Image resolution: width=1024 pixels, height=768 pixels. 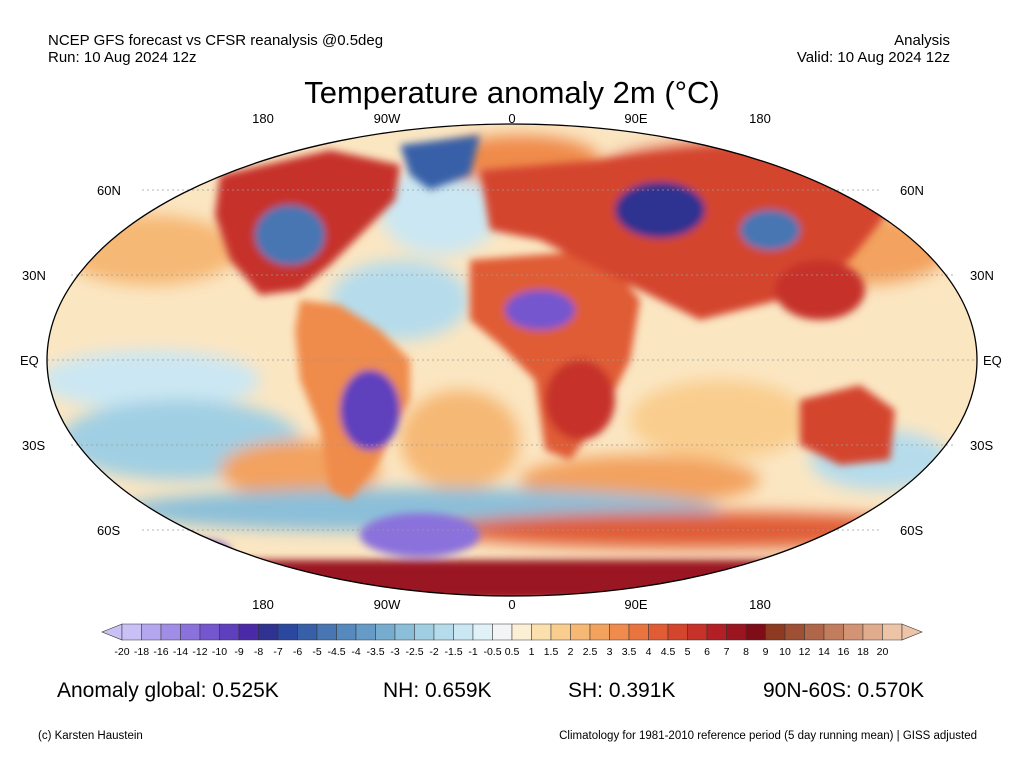 What do you see at coordinates (804, 652) in the screenshot?
I see `colorbar-tick-label: 12` at bounding box center [804, 652].